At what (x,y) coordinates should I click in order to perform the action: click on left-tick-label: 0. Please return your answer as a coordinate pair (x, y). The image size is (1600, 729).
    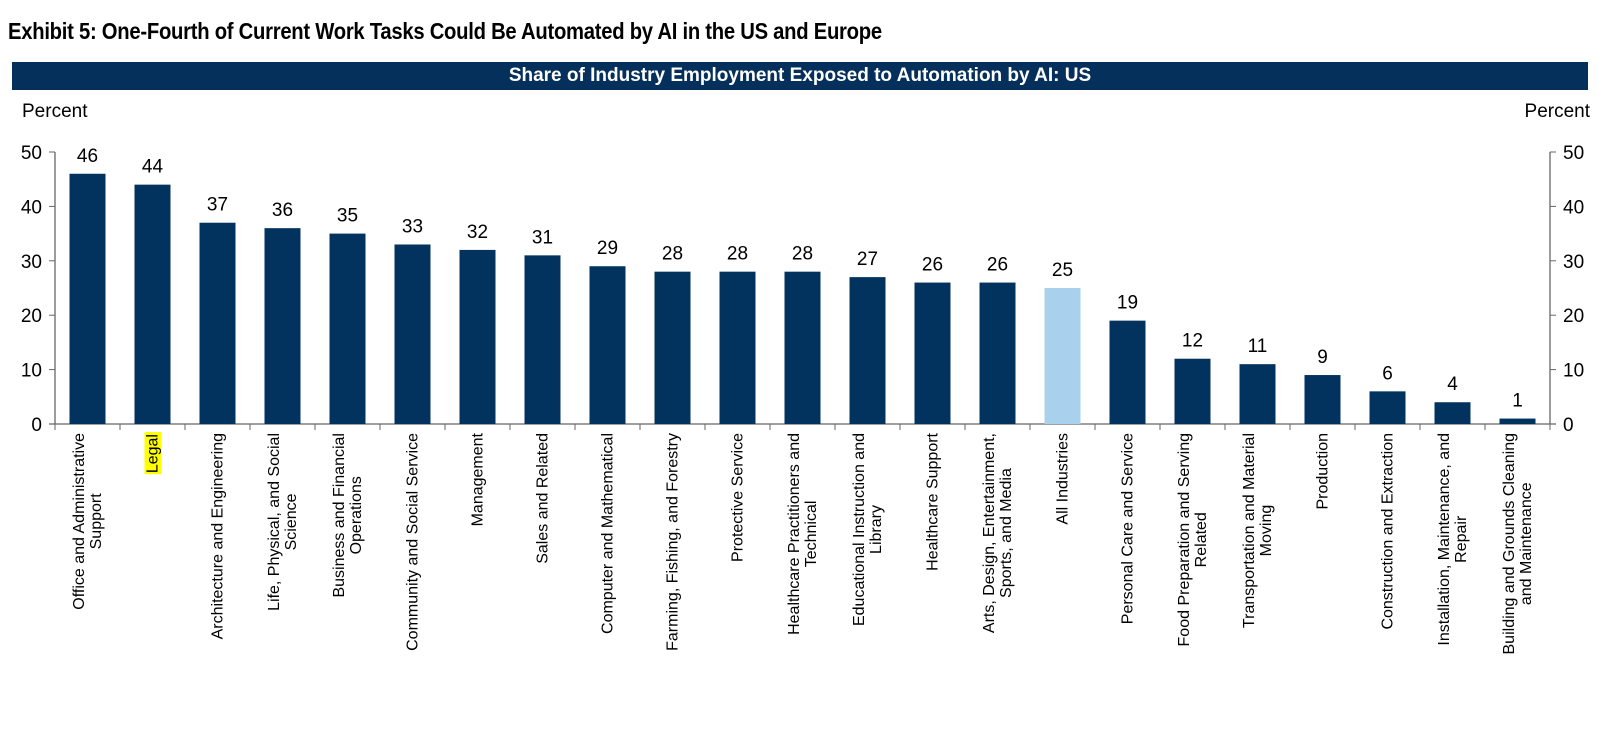
    Looking at the image, I should click on (36, 425).